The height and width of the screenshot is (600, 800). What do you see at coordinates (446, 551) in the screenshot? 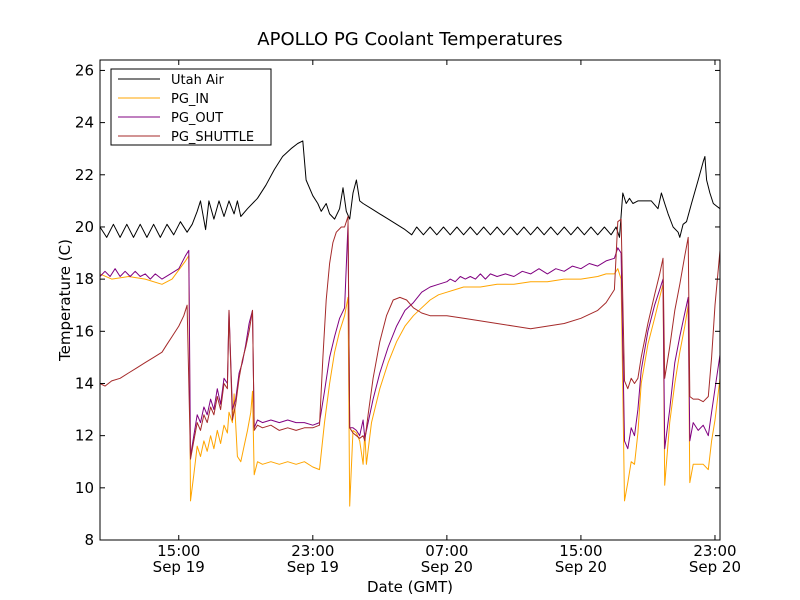
I see `x-tick-label-time: 07:00` at bounding box center [446, 551].